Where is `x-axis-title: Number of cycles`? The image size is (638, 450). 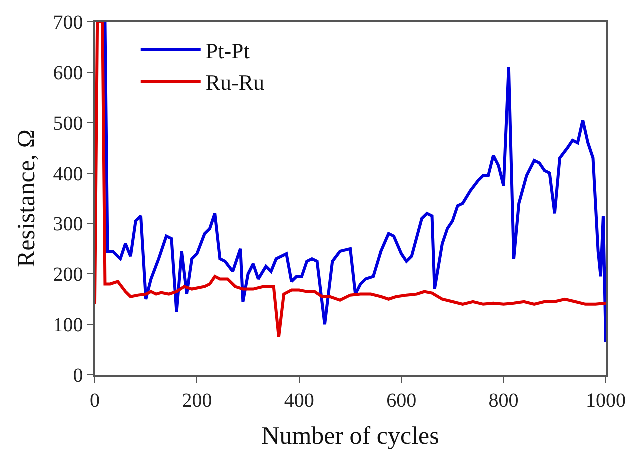 x-axis-title: Number of cycles is located at coordinates (351, 436).